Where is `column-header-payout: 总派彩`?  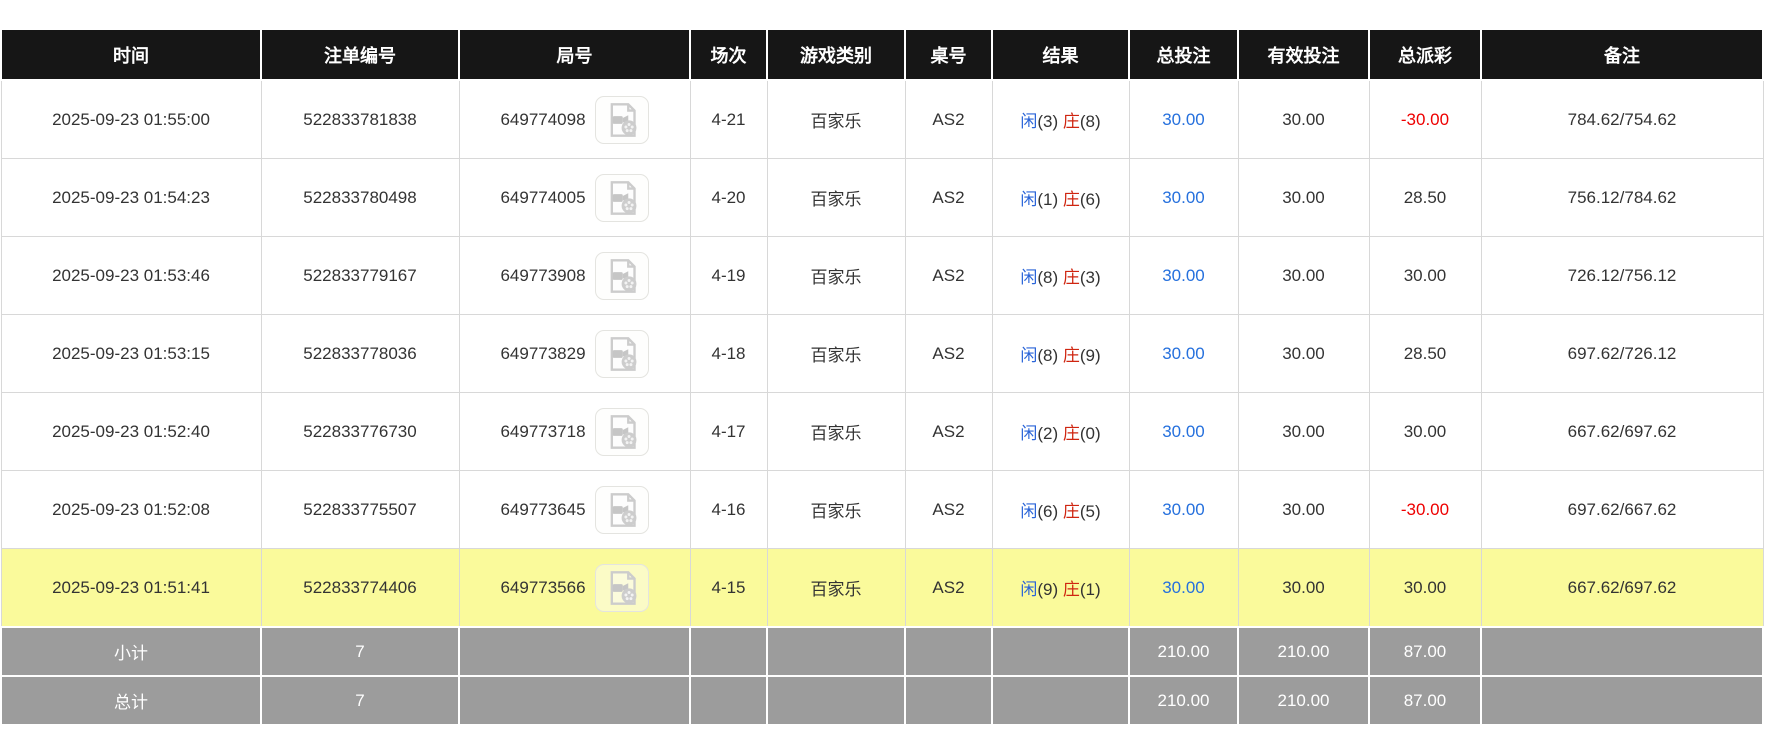
column-header-payout: 总派彩 is located at coordinates (1425, 54).